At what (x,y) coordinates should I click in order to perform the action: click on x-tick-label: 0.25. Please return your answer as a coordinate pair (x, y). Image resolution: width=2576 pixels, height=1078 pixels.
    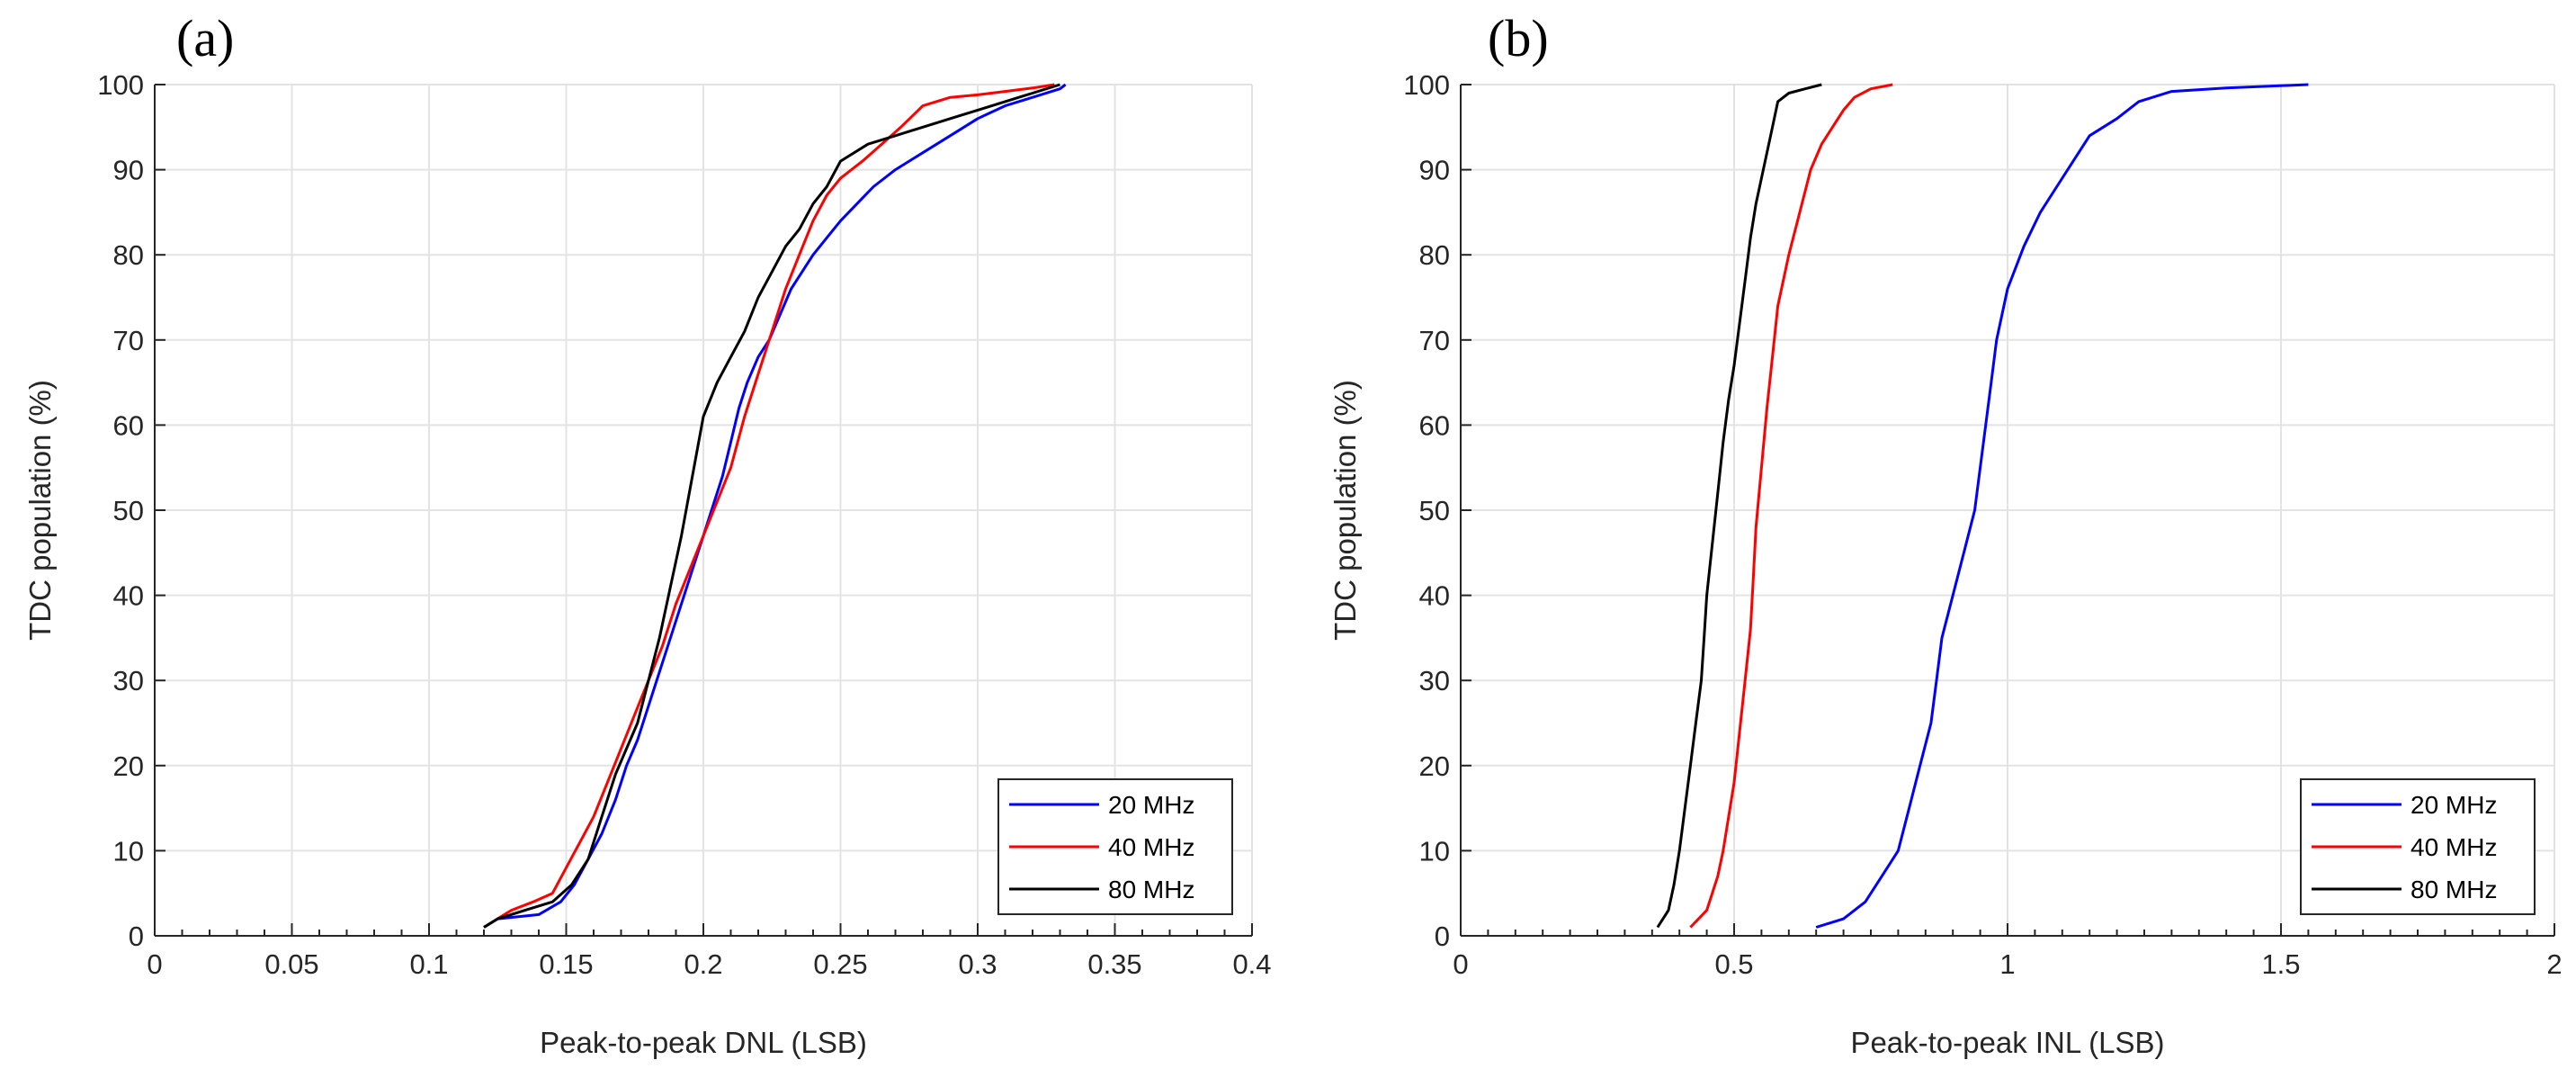
    Looking at the image, I should click on (840, 964).